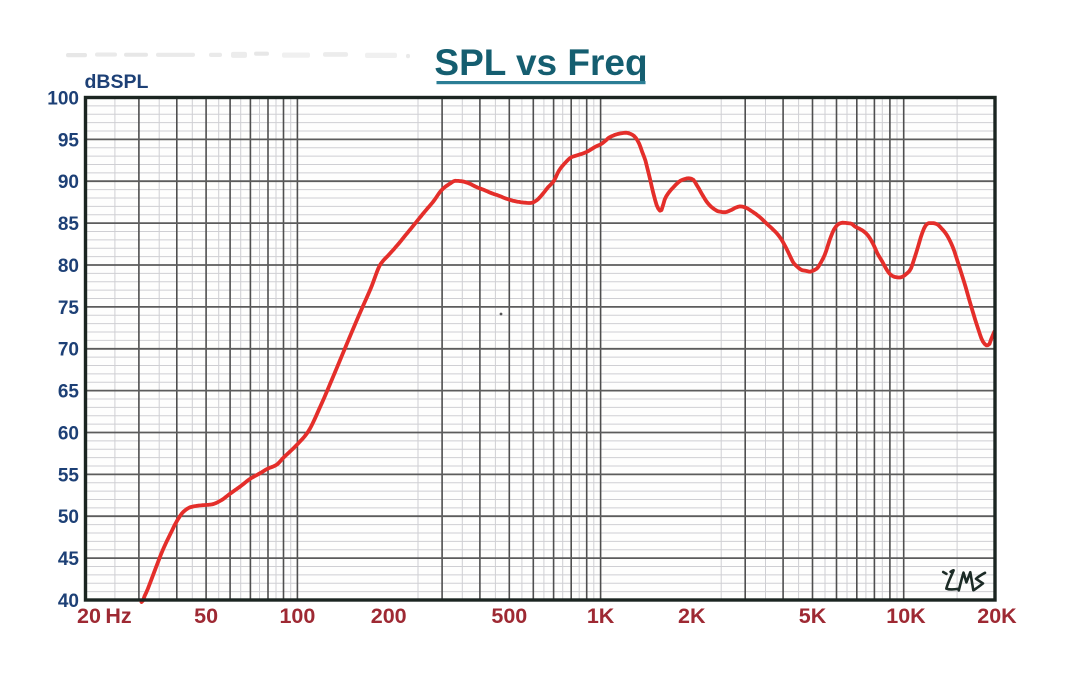 Image resolution: width=1066 pixels, height=676 pixels. I want to click on svg-text: 75, so click(69, 308).